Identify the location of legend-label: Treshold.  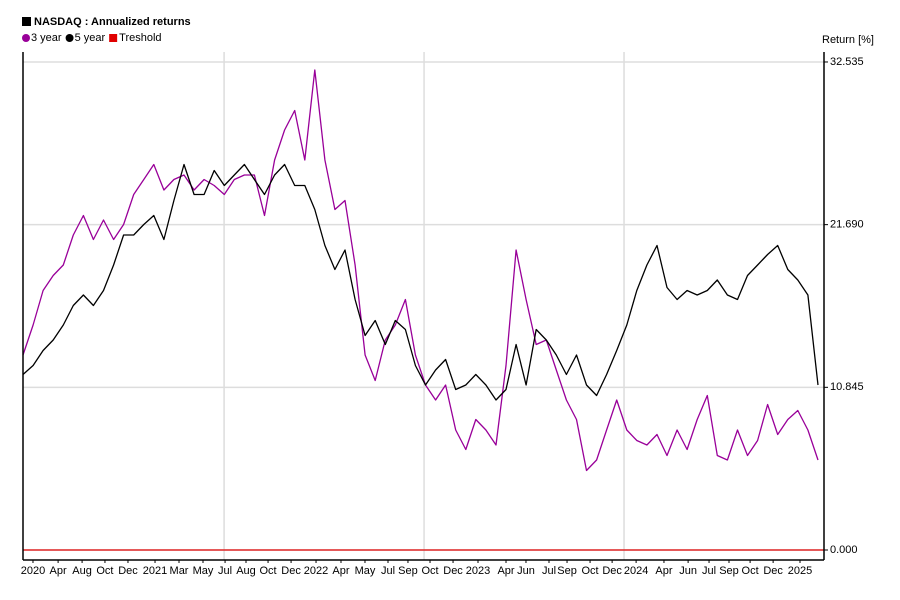
(140, 38).